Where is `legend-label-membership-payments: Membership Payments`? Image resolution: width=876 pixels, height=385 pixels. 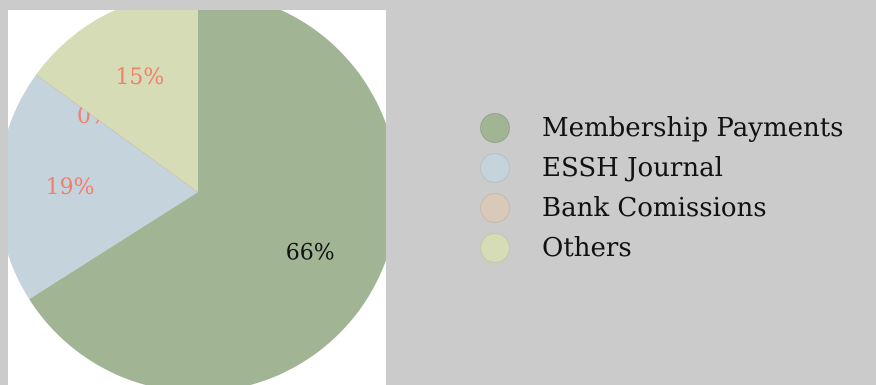
legend-label-membership-payments: Membership Payments is located at coordinates (693, 128).